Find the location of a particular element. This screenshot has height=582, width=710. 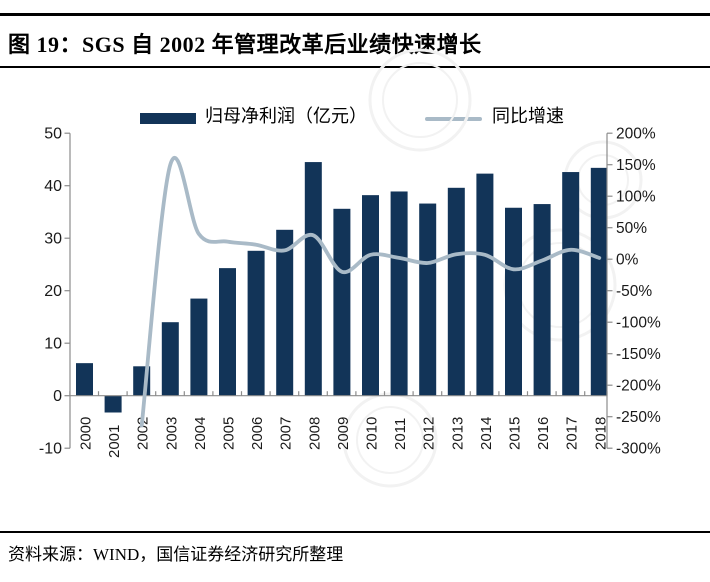

legend-bar-label: 归母净利润（亿元） is located at coordinates (286, 116).